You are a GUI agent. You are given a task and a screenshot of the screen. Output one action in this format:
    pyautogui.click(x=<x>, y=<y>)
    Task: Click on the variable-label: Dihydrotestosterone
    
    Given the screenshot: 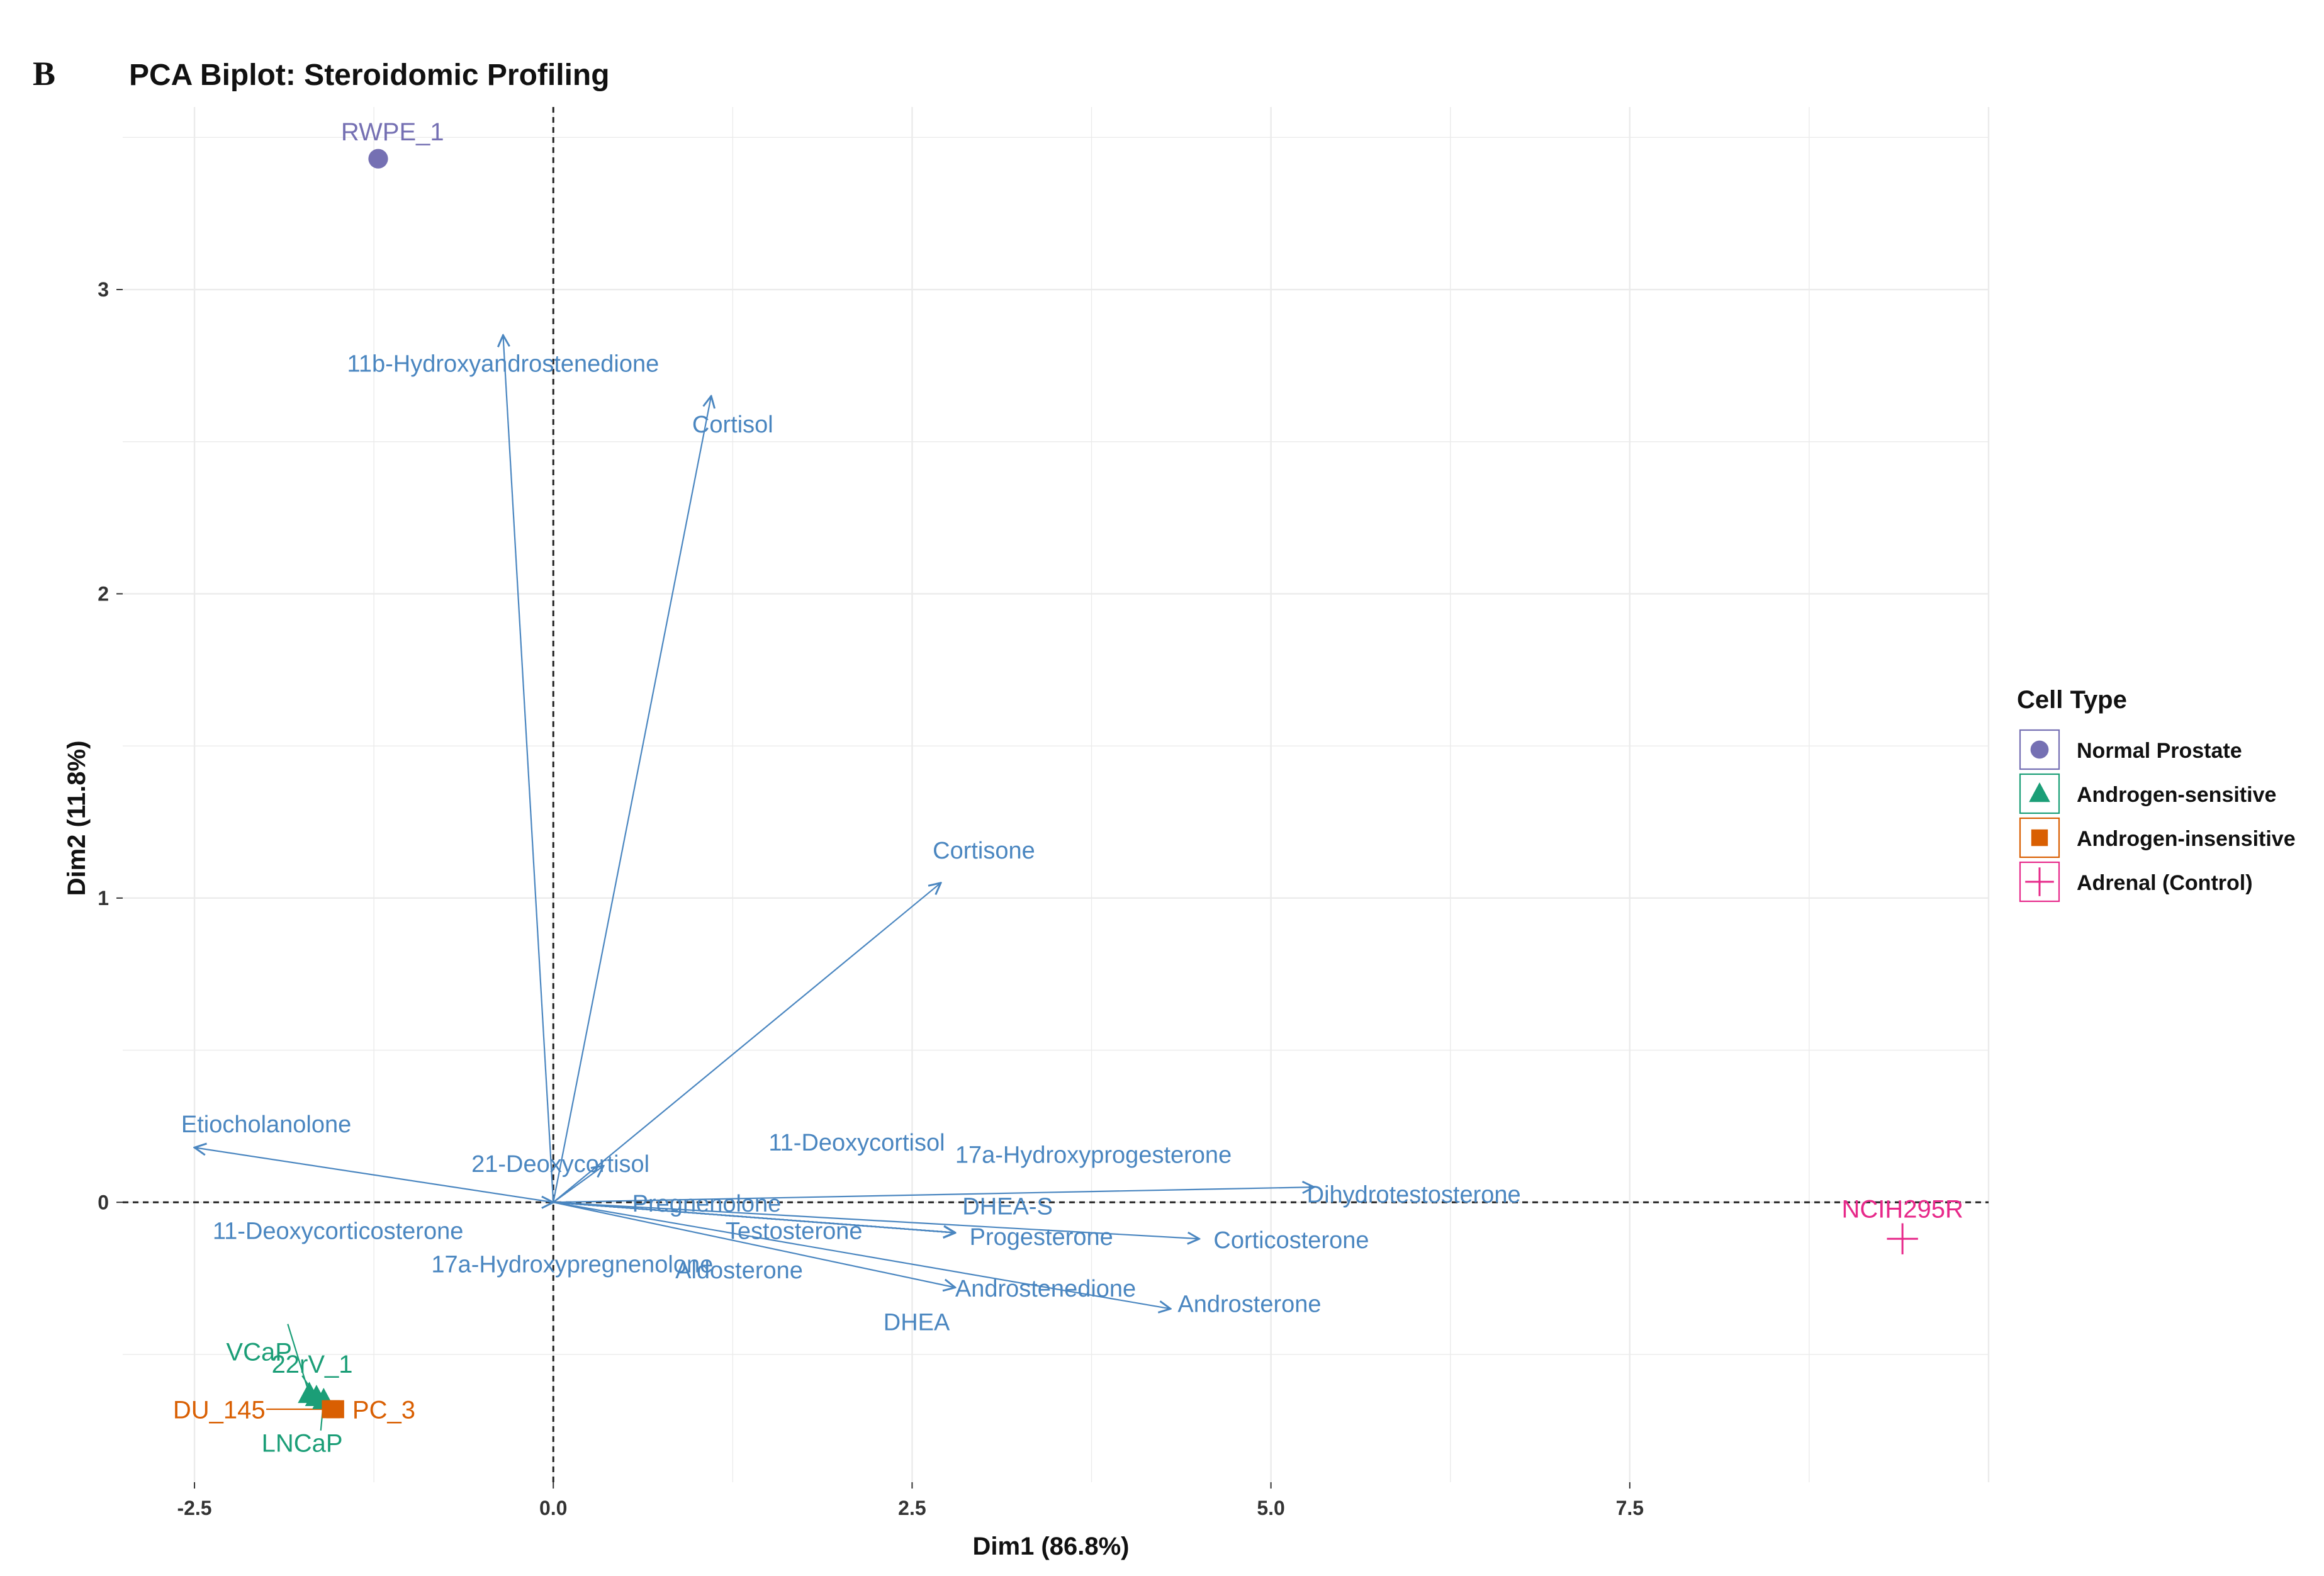 What is the action you would take?
    pyautogui.click(x=1414, y=1194)
    